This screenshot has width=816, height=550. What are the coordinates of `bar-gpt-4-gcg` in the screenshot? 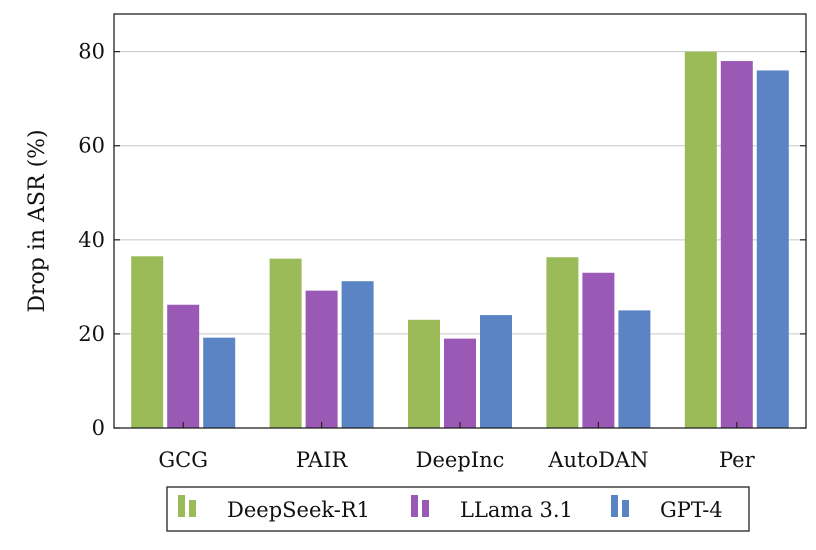 It's located at (219, 382).